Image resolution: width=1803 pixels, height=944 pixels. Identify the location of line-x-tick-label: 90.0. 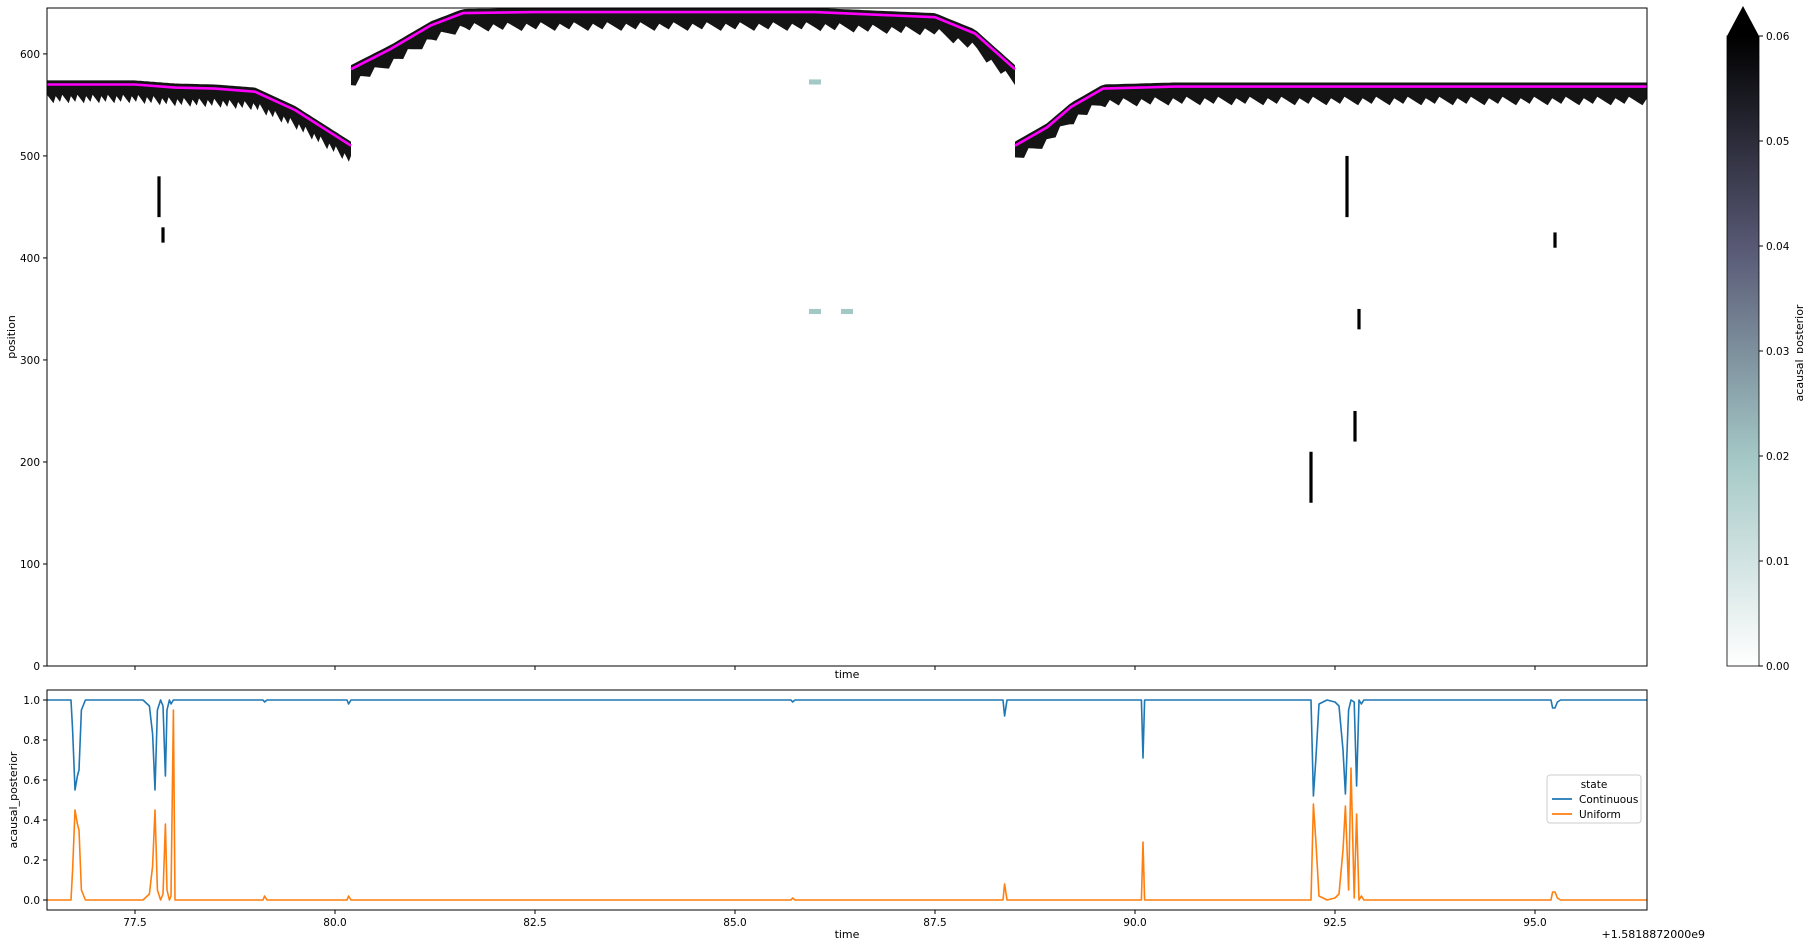
(1134, 923).